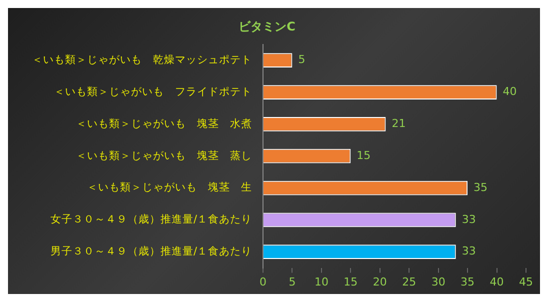 The width and height of the screenshot is (548, 302). Describe the element at coordinates (351, 281) in the screenshot. I see `x-tick-label: 15` at that location.